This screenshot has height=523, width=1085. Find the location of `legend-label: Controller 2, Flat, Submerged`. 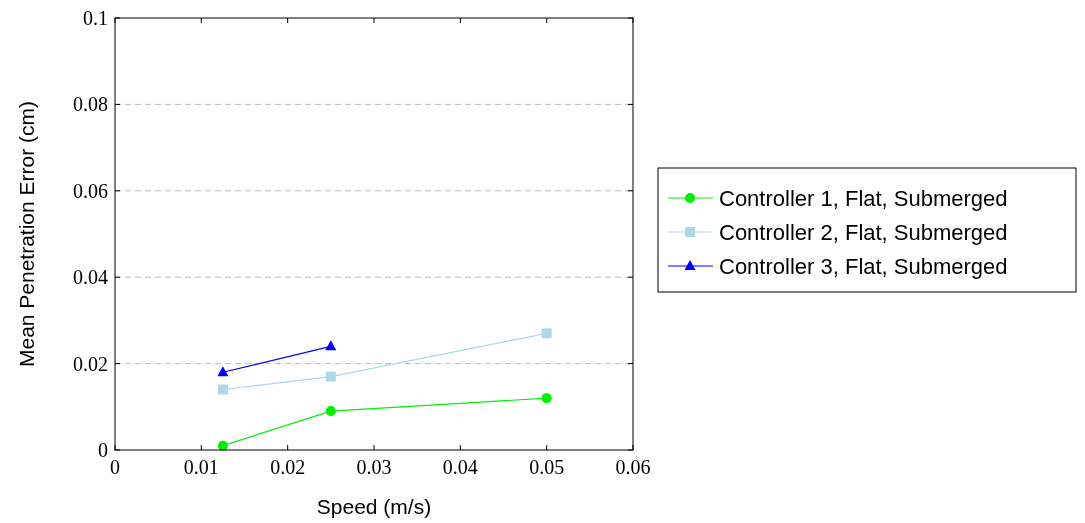

legend-label: Controller 2, Flat, Submerged is located at coordinates (863, 232).